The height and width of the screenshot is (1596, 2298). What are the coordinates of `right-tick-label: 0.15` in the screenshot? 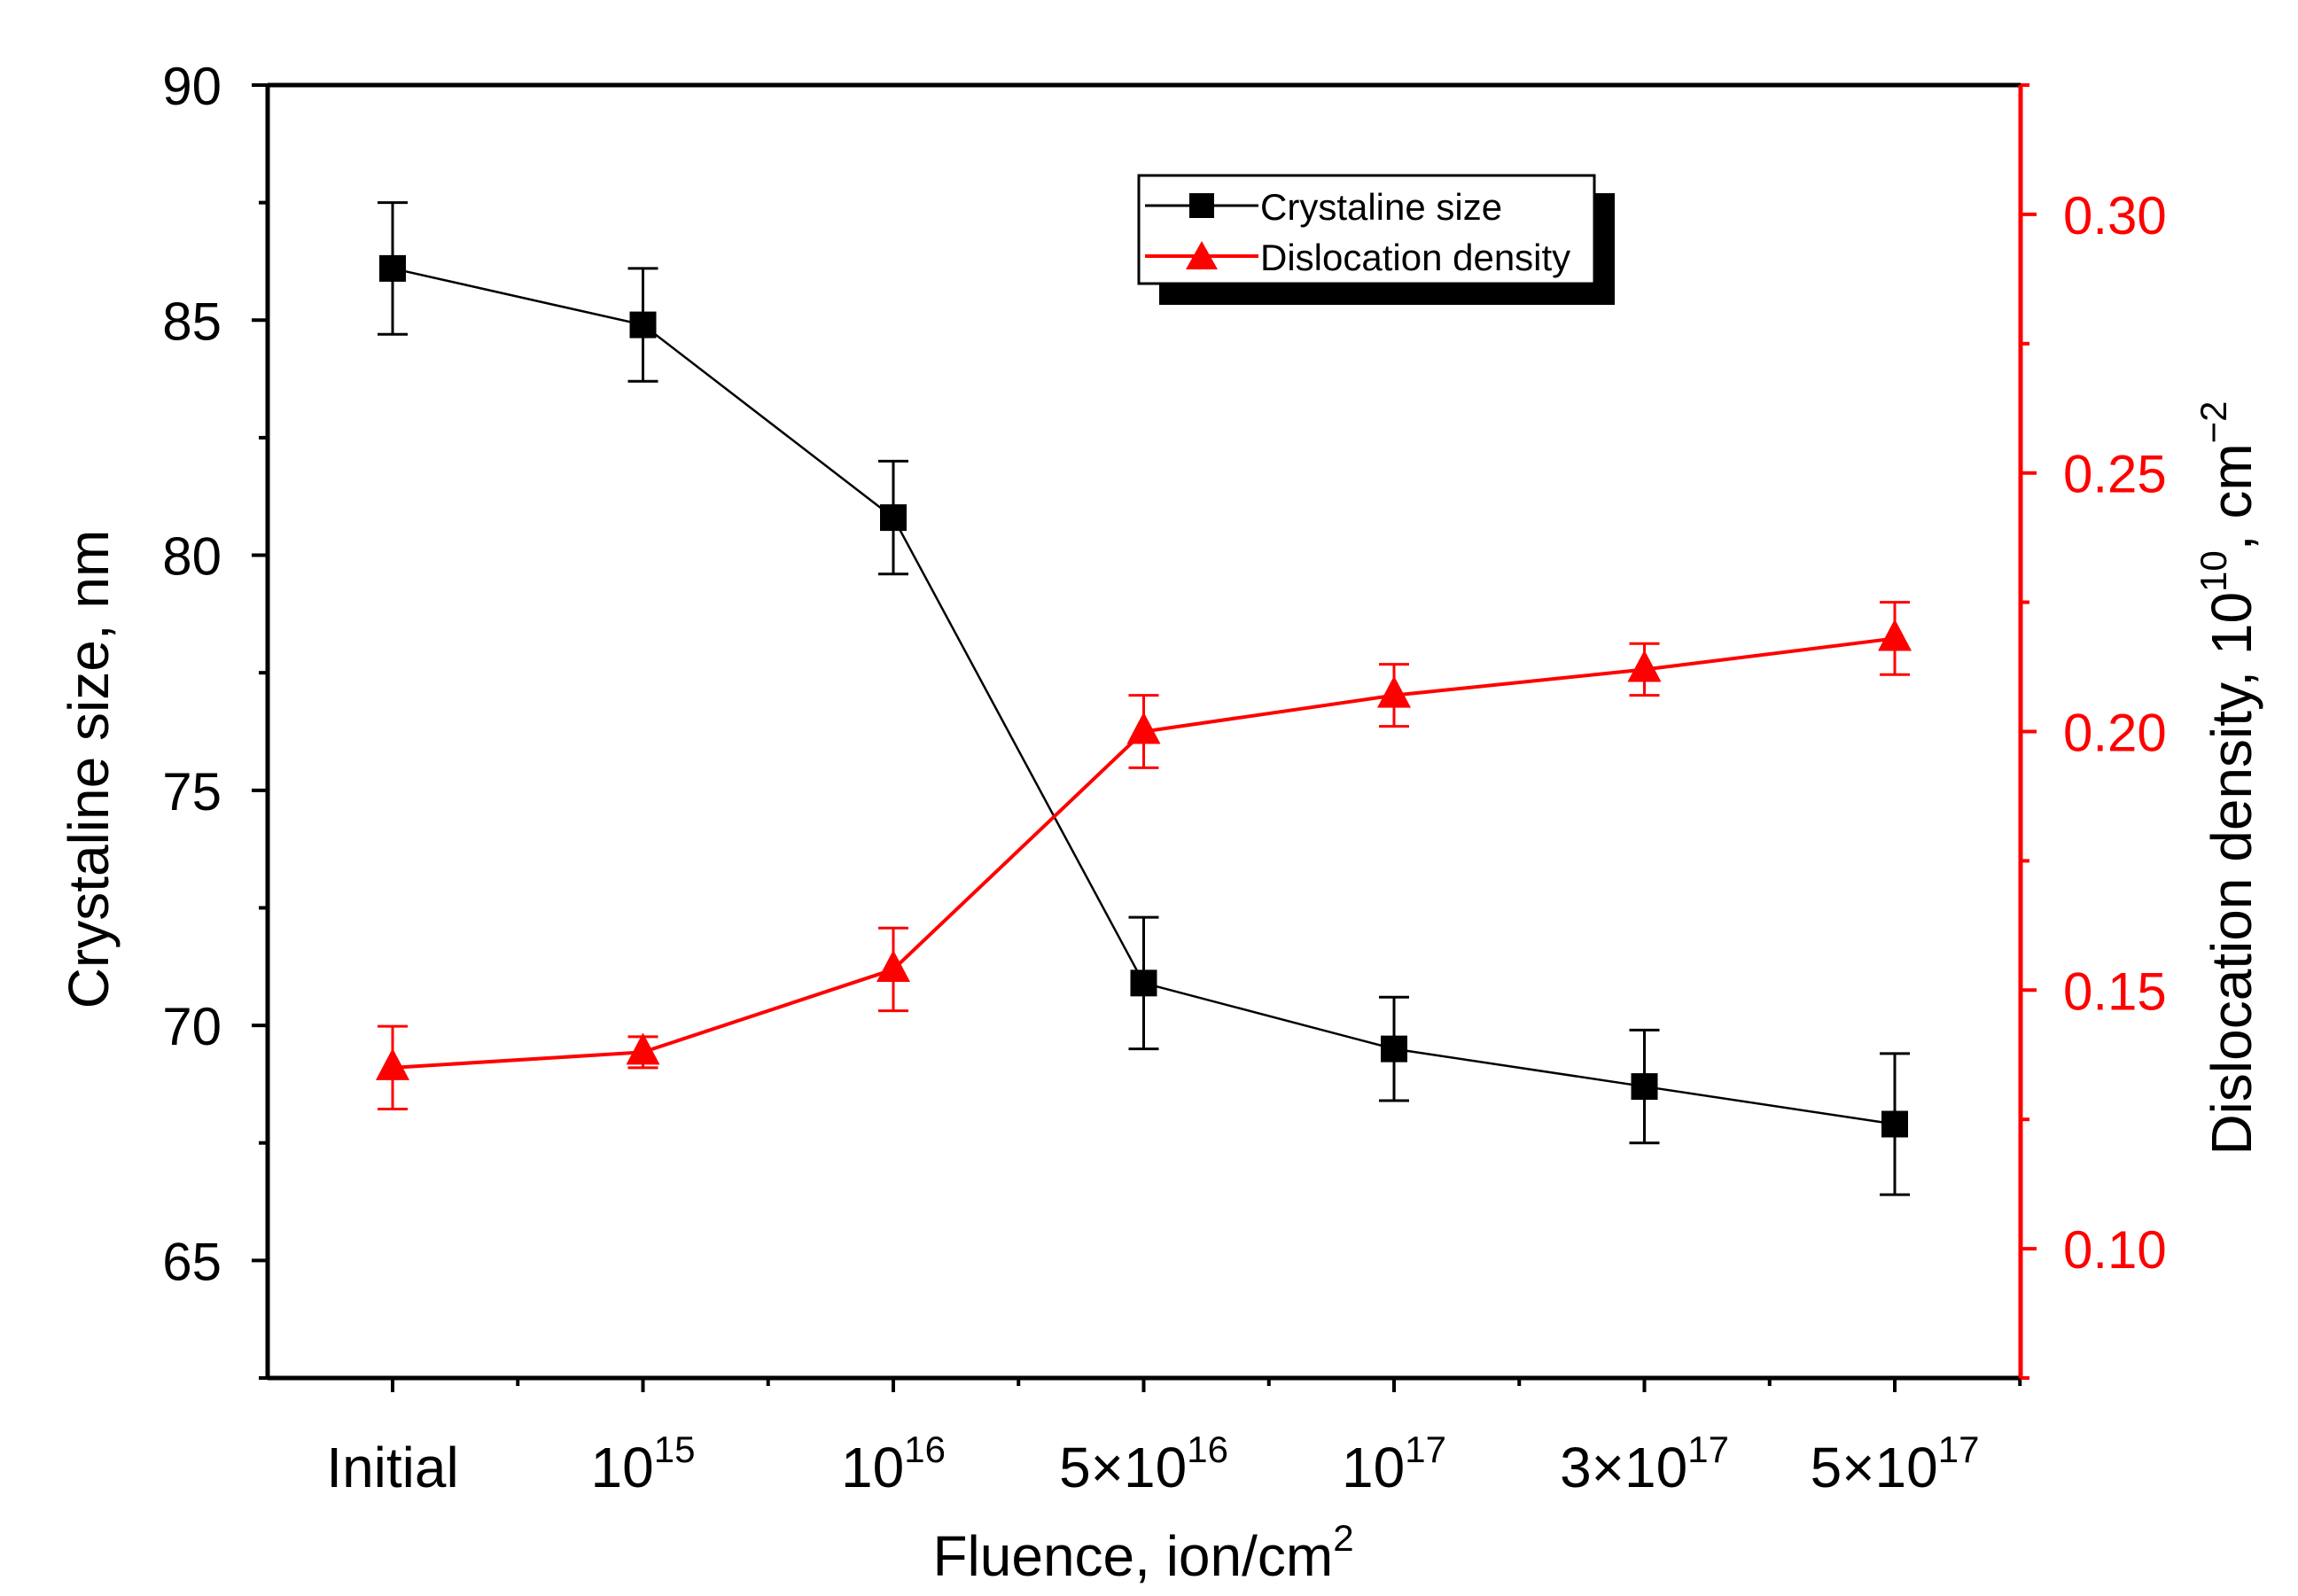 It's located at (2115, 991).